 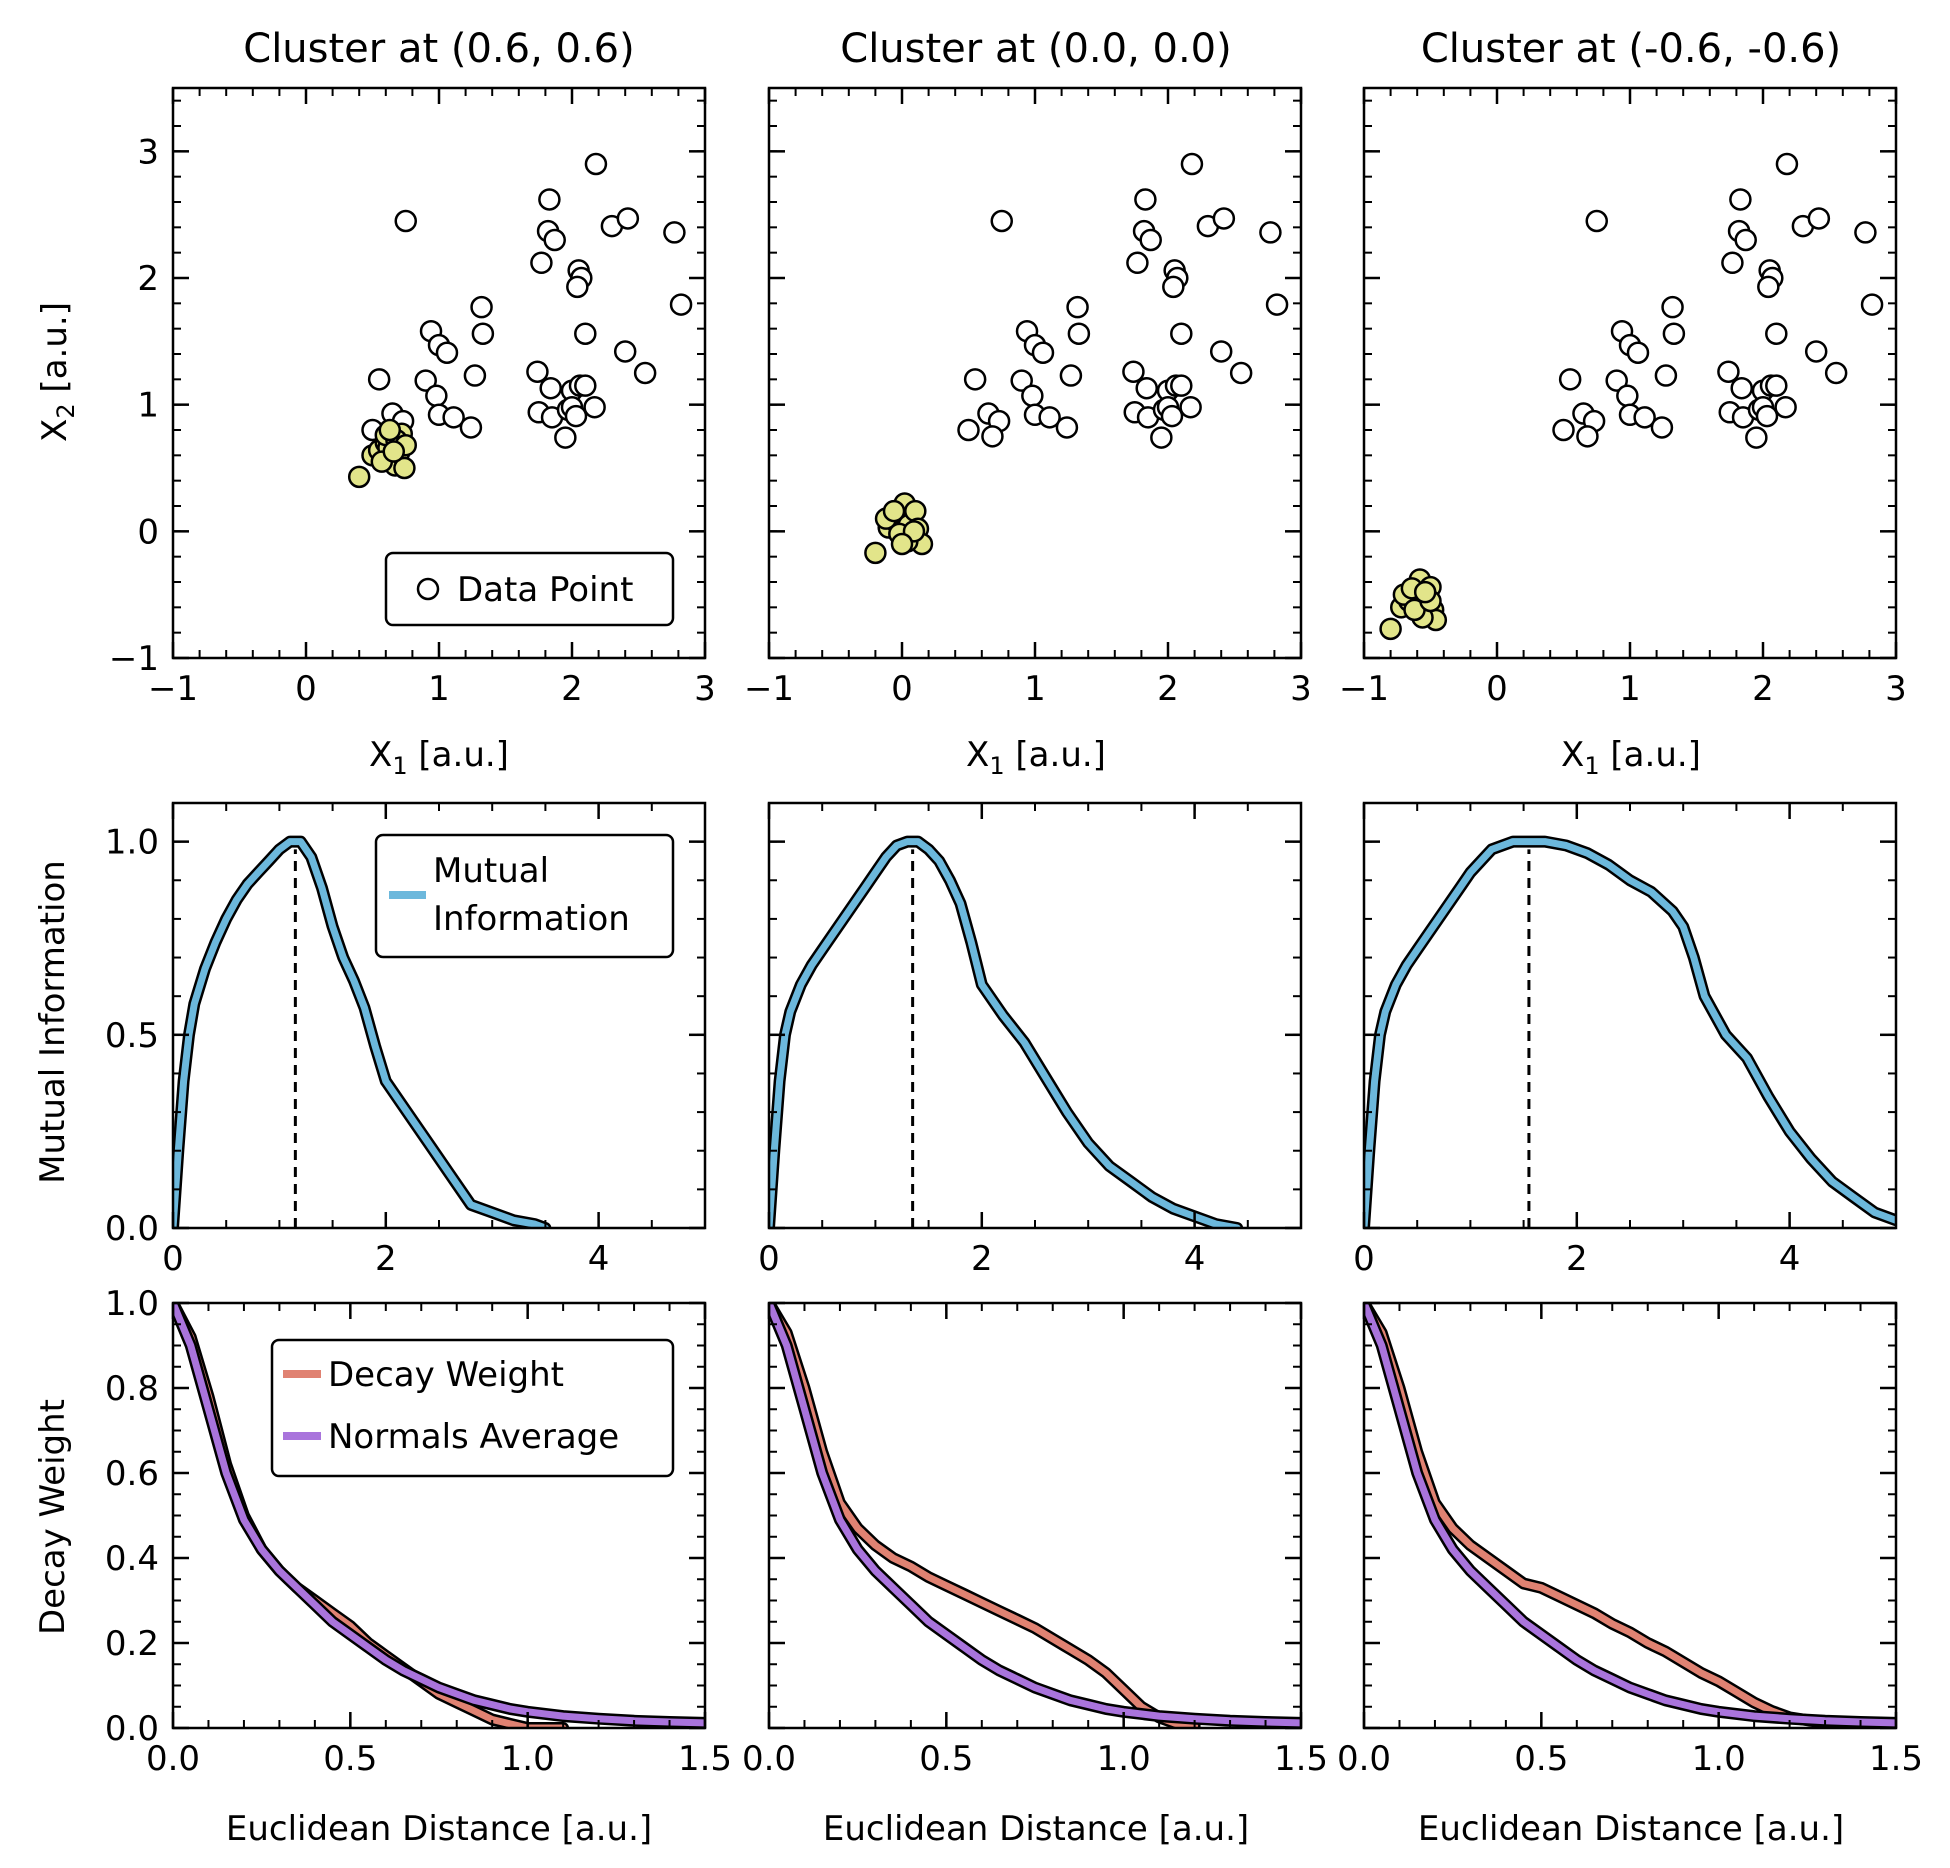 What do you see at coordinates (412, 397) in the screenshot?
I see `panel-scatter-1: −1 0 1 2 3 −1 0 1 2 3` at bounding box center [412, 397].